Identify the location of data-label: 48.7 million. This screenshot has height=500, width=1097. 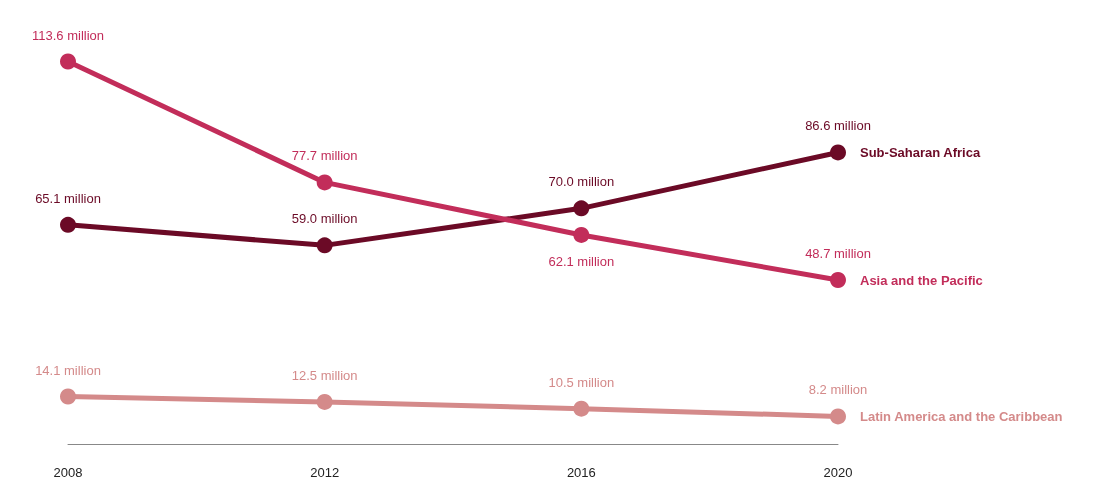
(838, 254).